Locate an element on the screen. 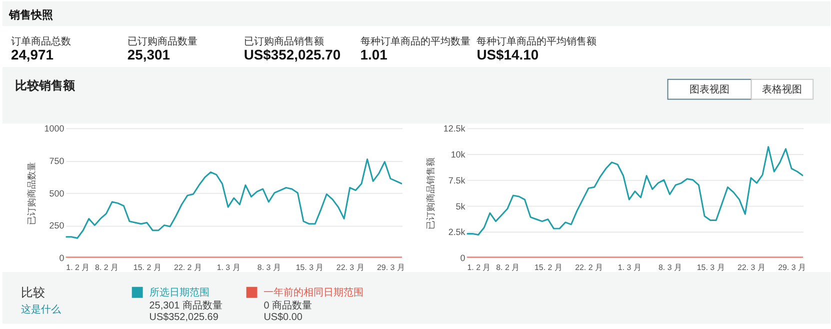 This screenshot has height=329, width=831. text: 24,971 is located at coordinates (32, 54).